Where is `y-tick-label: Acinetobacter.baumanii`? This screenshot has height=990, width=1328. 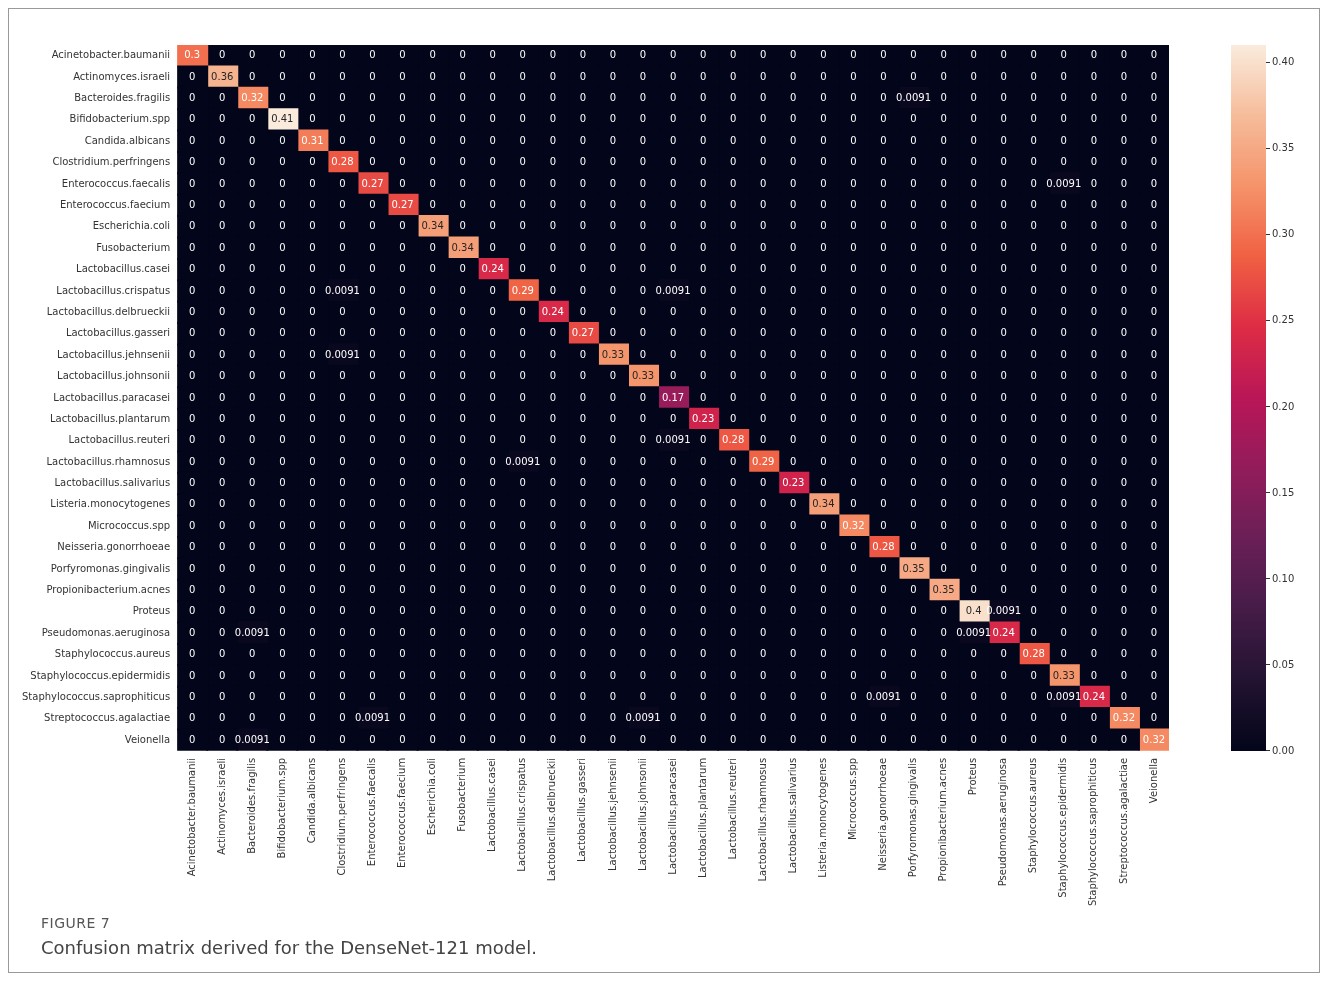 y-tick-label: Acinetobacter.baumanii is located at coordinates (111, 55).